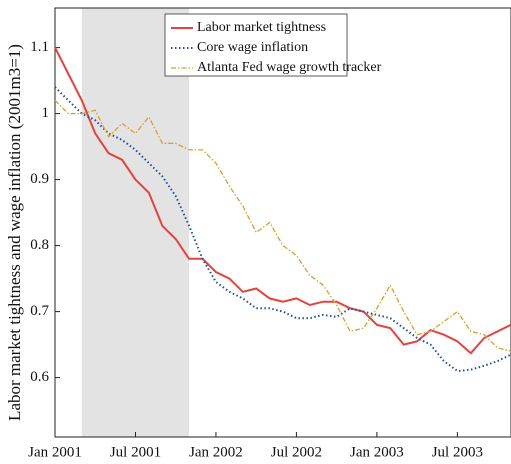  Describe the element at coordinates (39, 179) in the screenshot. I see `y-tick-label: 0.9` at that location.